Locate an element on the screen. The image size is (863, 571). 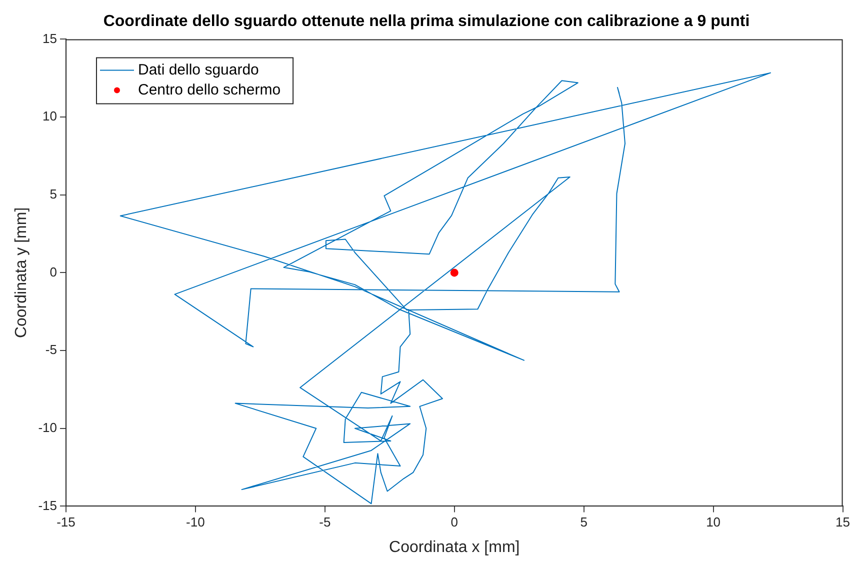
x-tick-label: -5 is located at coordinates (325, 522).